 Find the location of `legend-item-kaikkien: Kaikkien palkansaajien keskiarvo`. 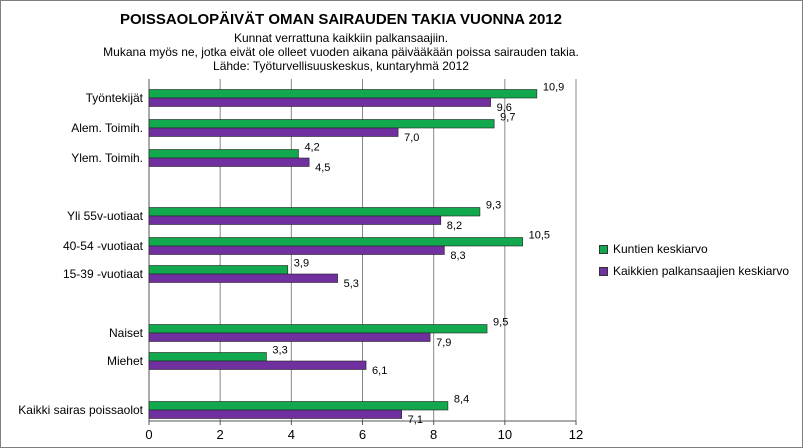

legend-item-kaikkien: Kaikkien palkansaajien keskiarvo is located at coordinates (694, 271).